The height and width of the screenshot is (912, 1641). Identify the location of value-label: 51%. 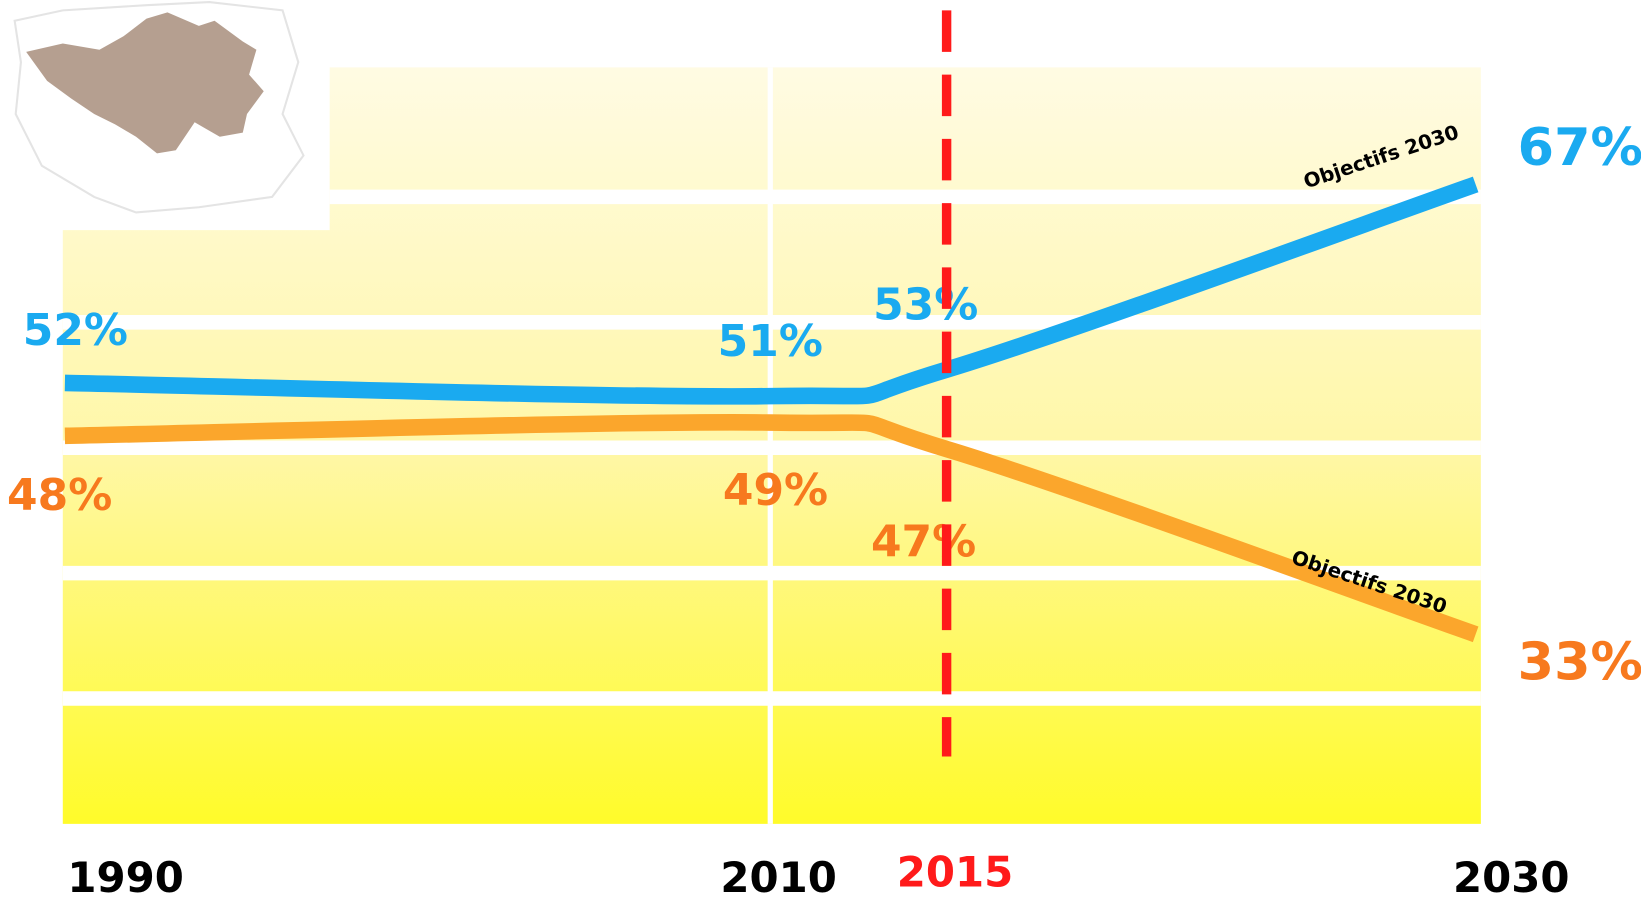
(770, 341).